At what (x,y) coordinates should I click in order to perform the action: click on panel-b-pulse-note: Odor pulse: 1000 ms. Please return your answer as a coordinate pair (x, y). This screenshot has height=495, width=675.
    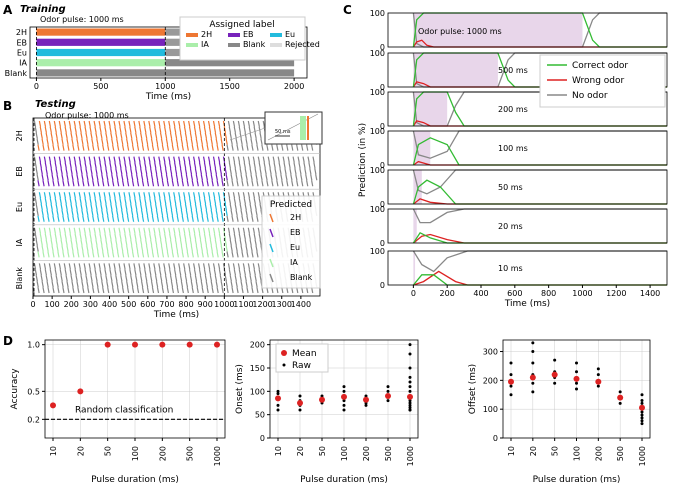
    Looking at the image, I should click on (87, 115).